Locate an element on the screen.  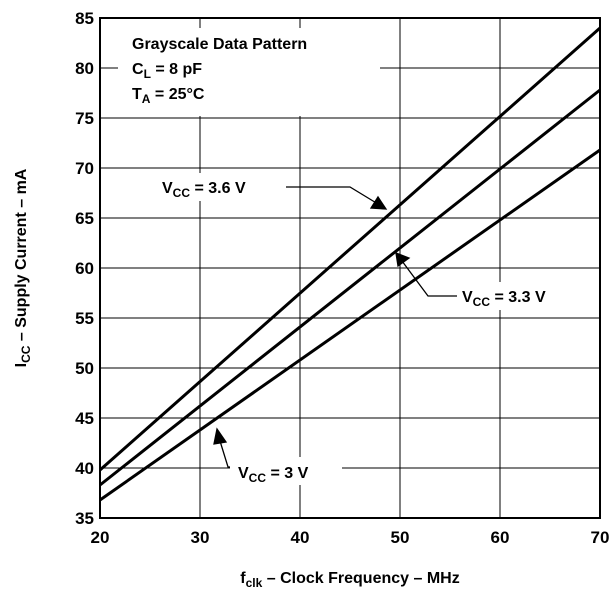
y-tick-label-35: 35 is located at coordinates (84, 518).